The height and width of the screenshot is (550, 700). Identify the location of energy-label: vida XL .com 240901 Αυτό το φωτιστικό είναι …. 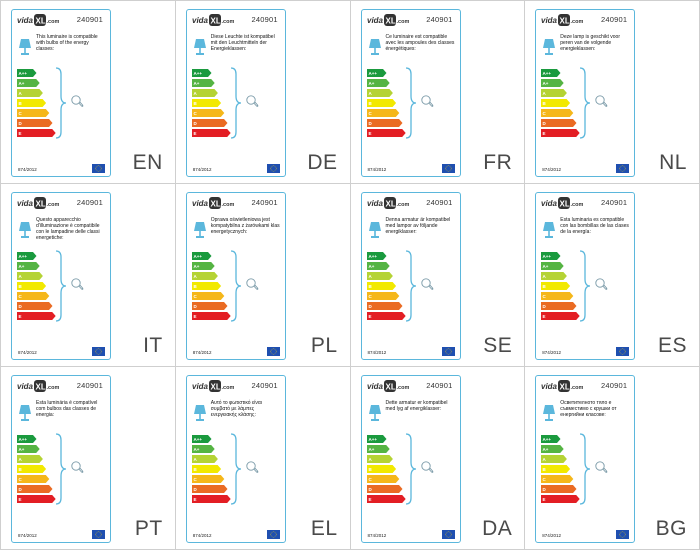
(235, 459).